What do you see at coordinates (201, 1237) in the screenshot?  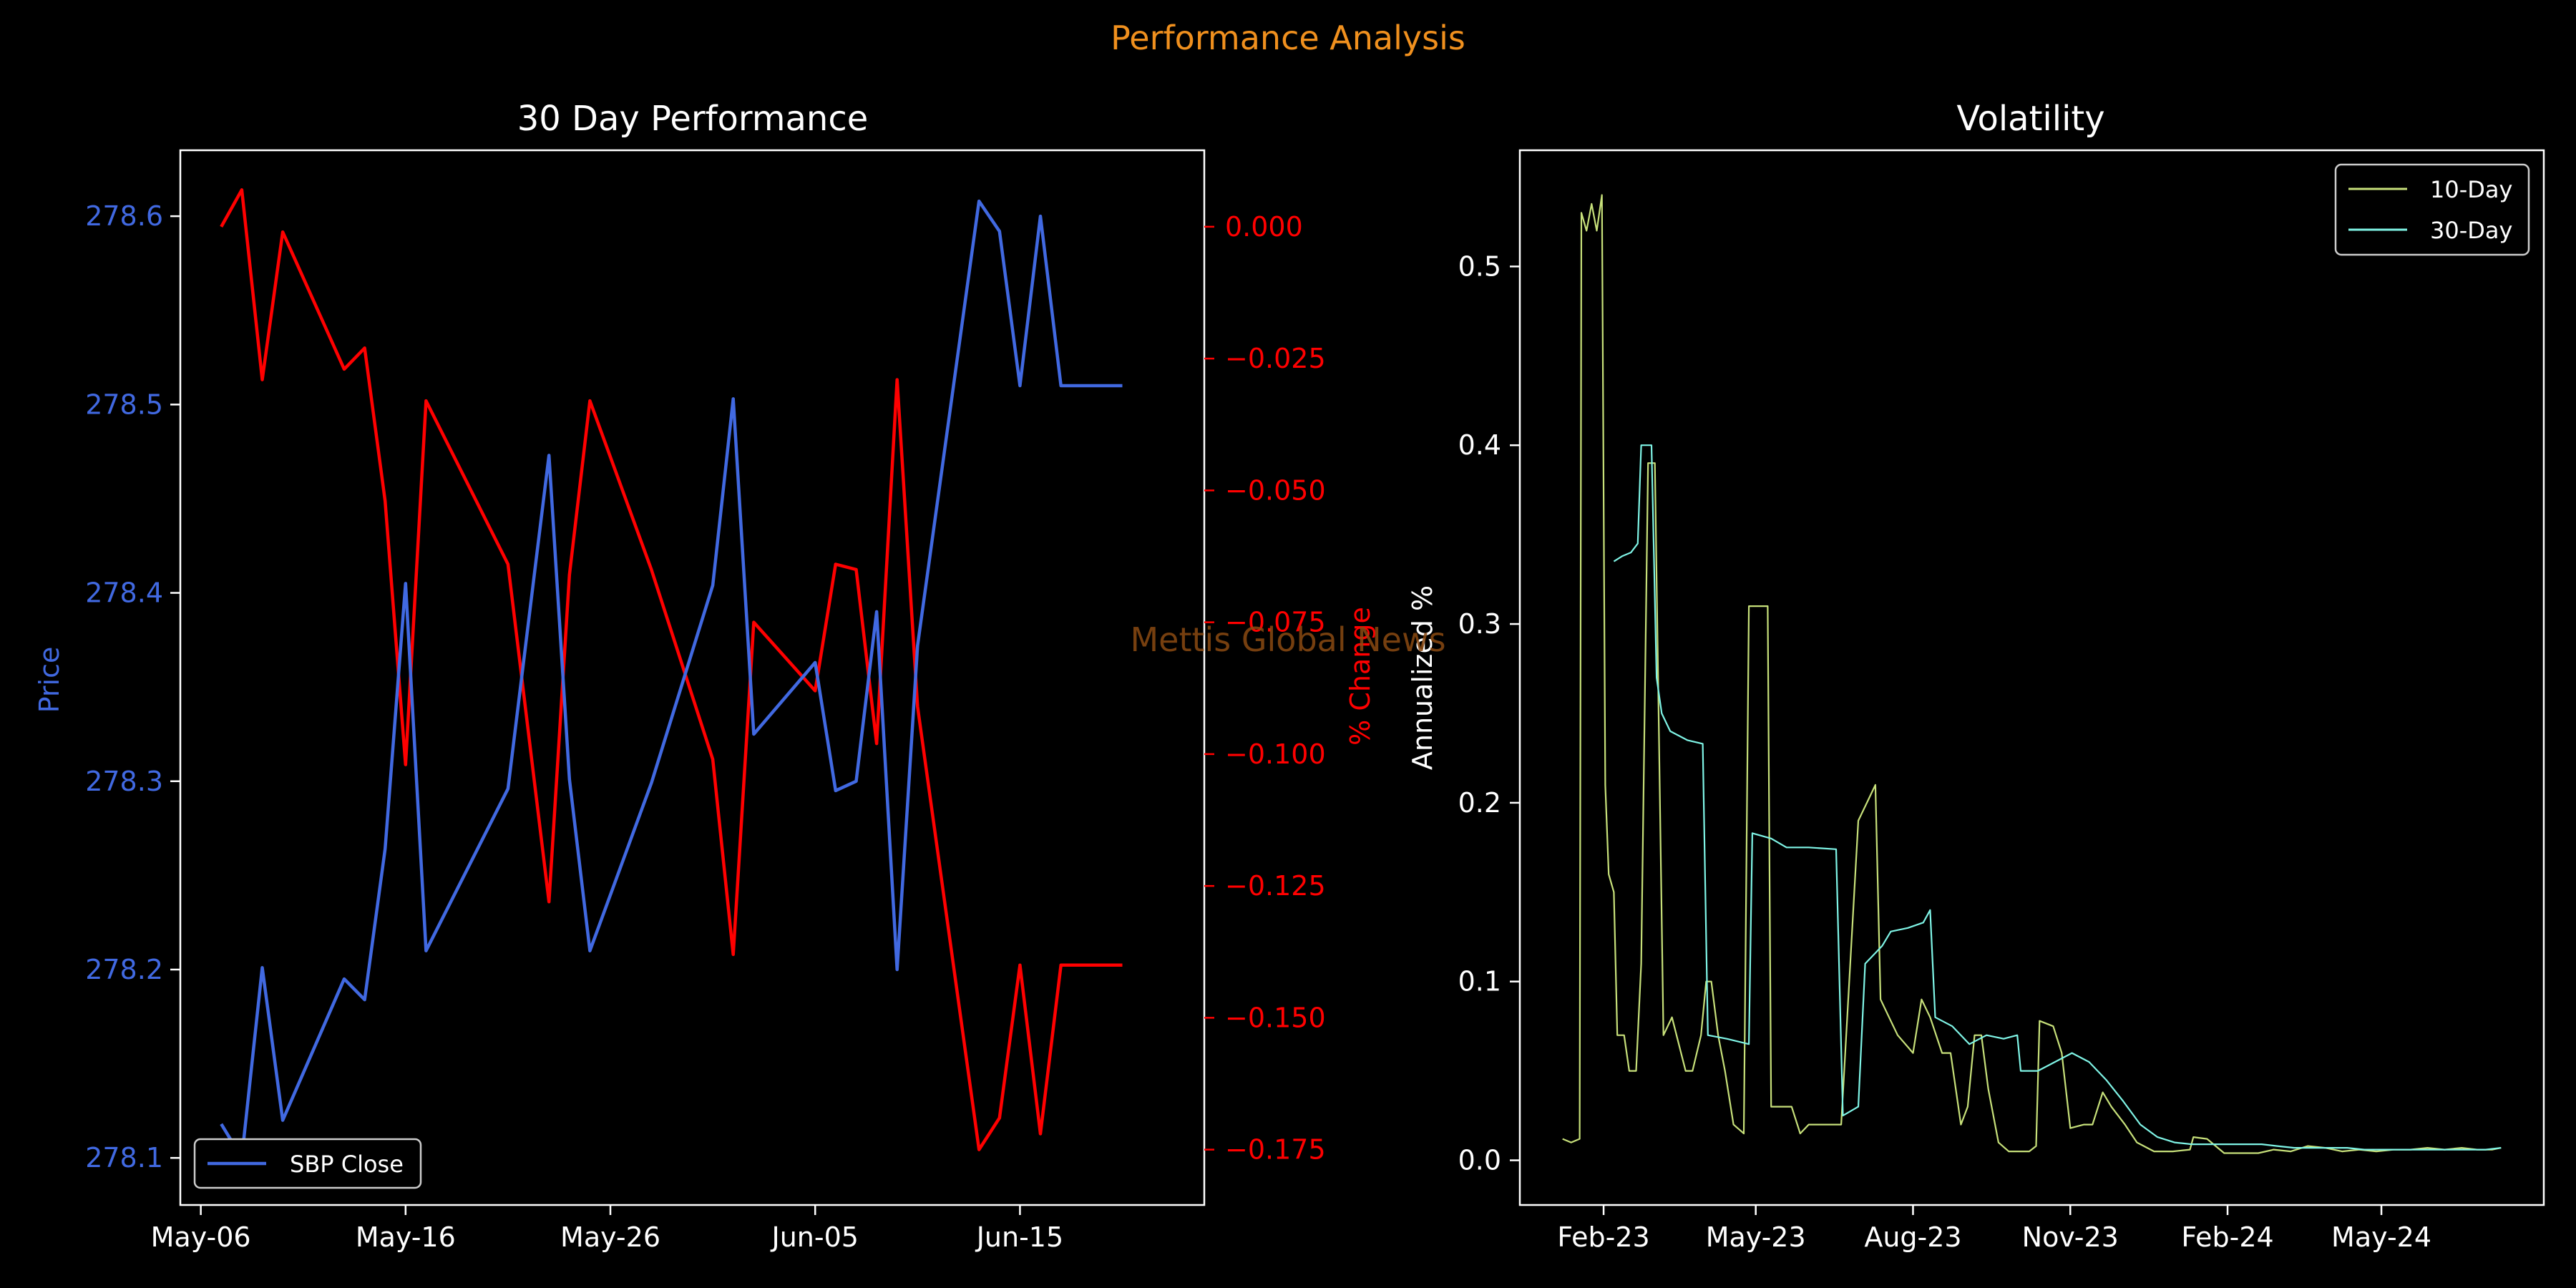 I see `x-tick-label: May-06` at bounding box center [201, 1237].